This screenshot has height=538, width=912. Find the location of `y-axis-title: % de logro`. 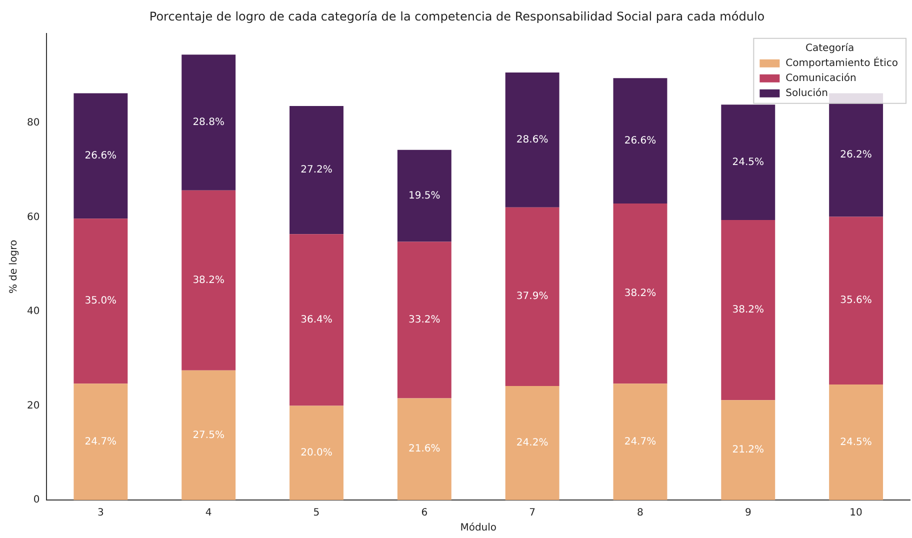

y-axis-title: % de logro is located at coordinates (14, 267).